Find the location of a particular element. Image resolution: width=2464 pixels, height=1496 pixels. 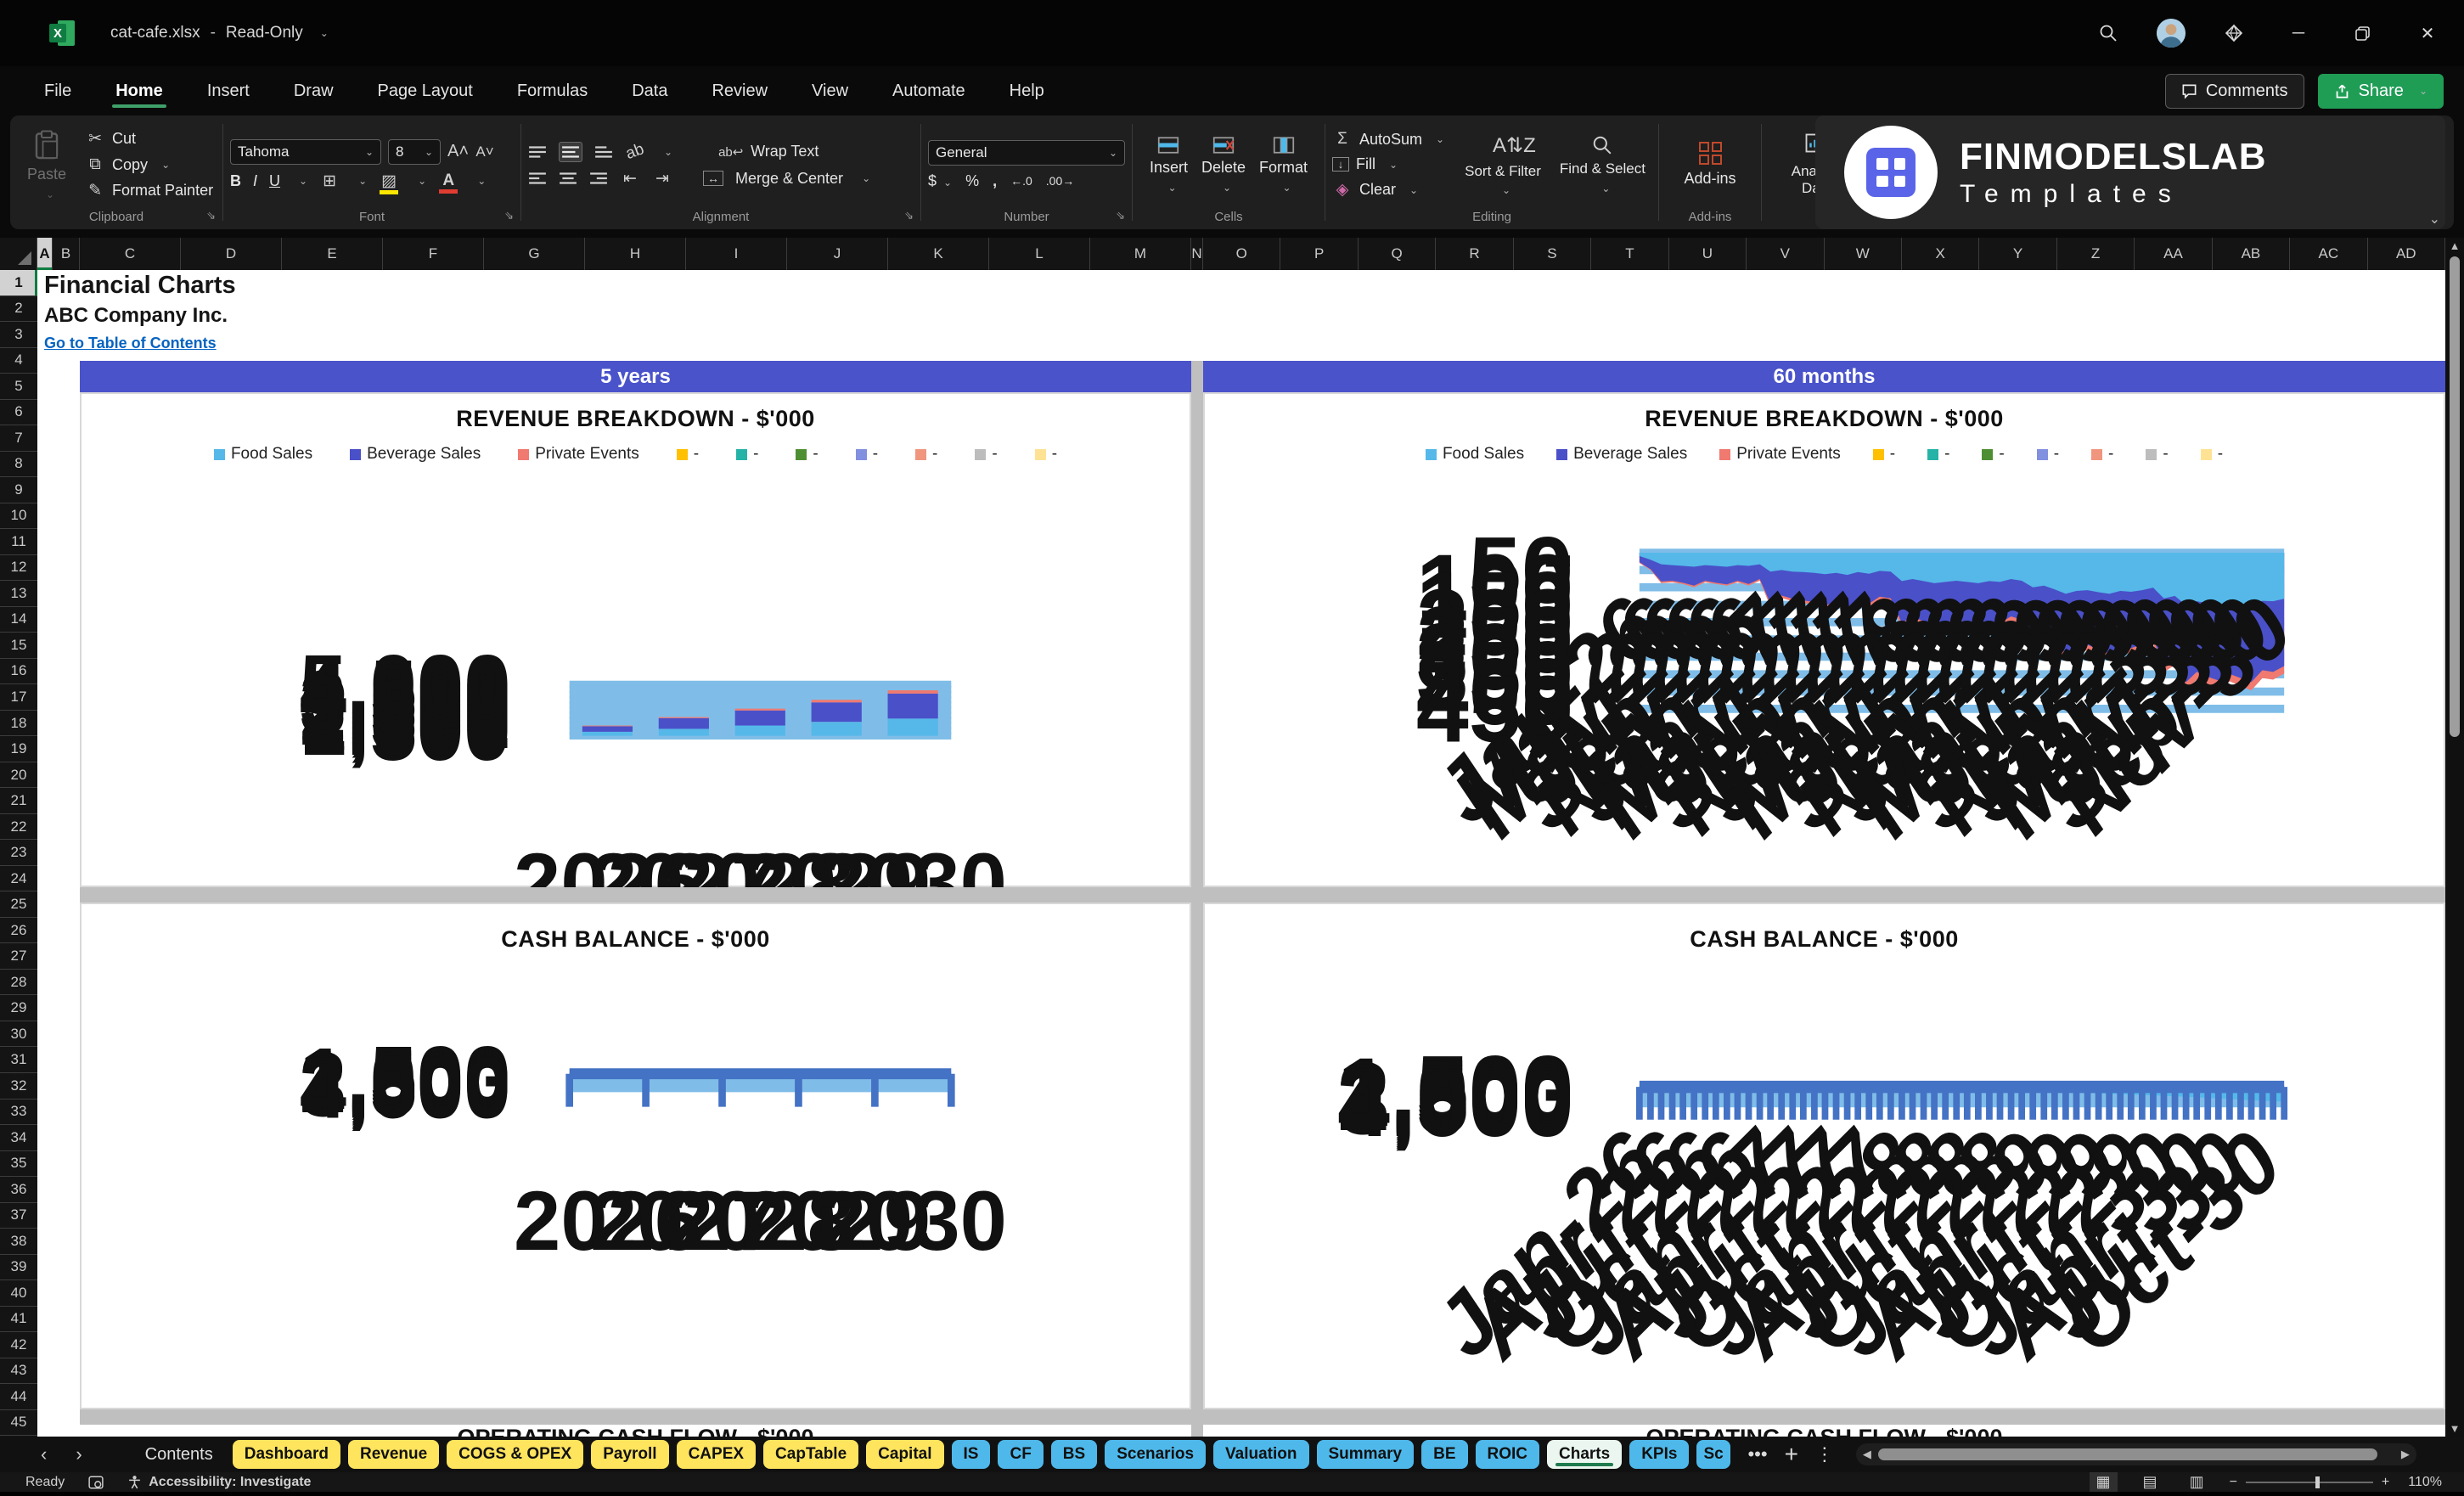

zoom-knob is located at coordinates (2318, 1482).